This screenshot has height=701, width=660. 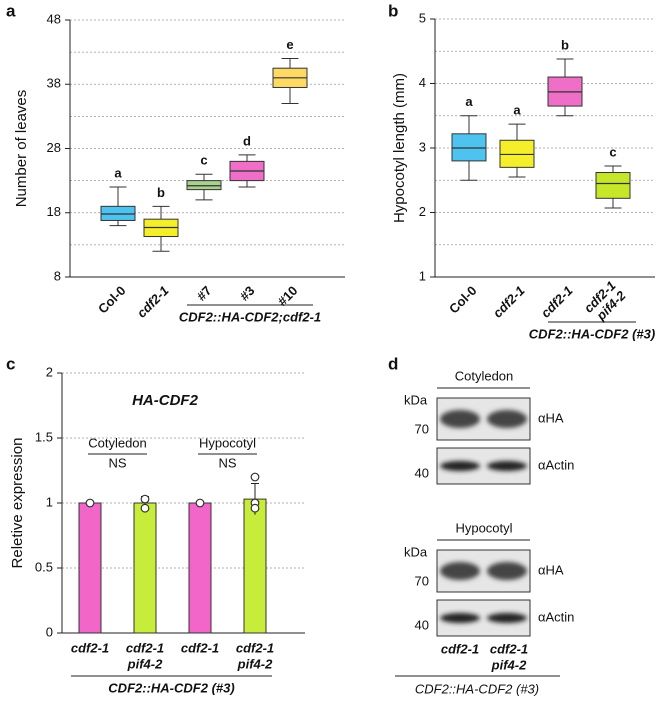 I want to click on y-tick-label: 18, so click(x=54, y=211).